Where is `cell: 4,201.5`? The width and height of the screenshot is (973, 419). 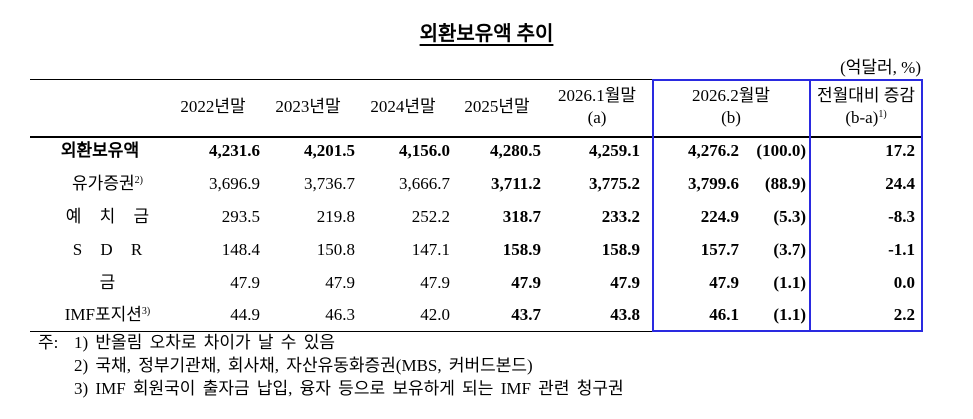 cell: 4,201.5 is located at coordinates (329, 151).